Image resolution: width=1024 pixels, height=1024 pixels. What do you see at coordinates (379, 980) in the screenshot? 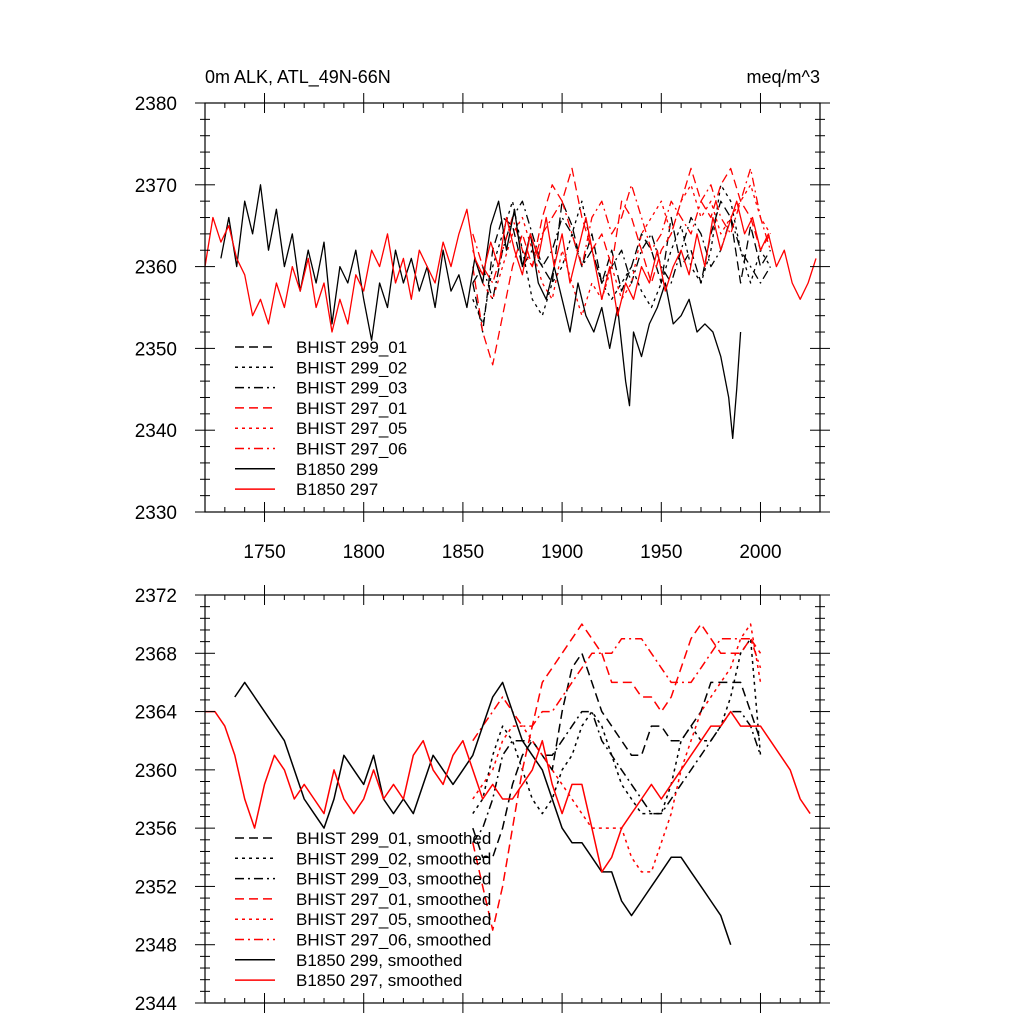
I see `legend-label: B1850 297, smoothed` at bounding box center [379, 980].